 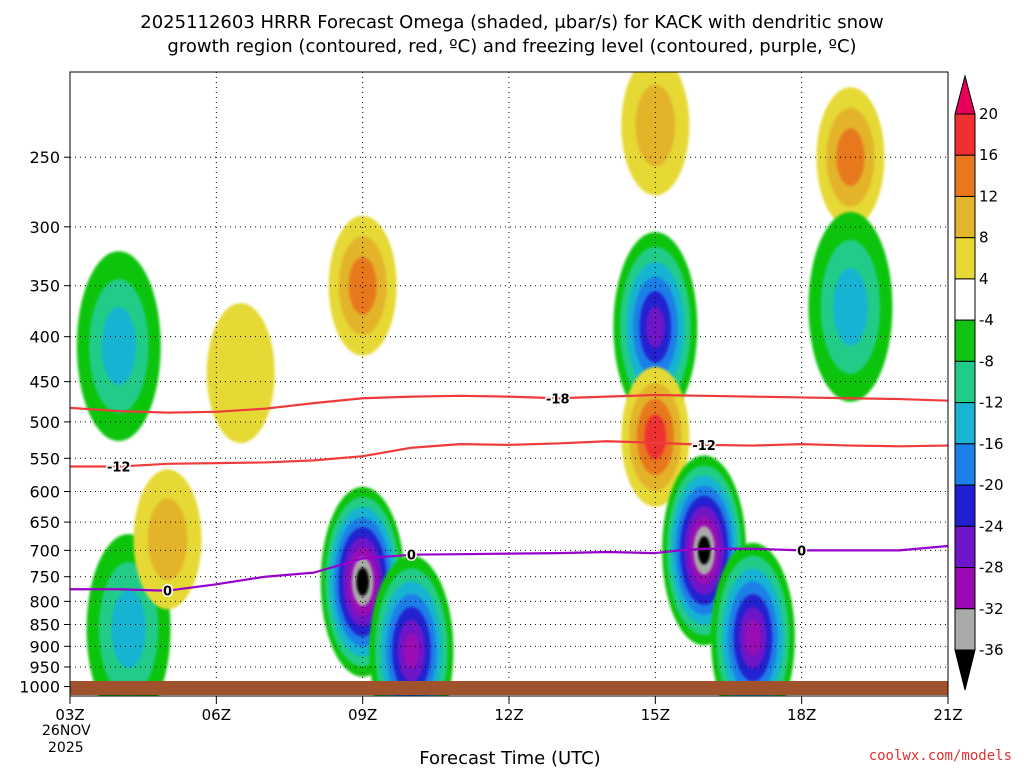 What do you see at coordinates (984, 238) in the screenshot?
I see `colorbar-label-3: 8` at bounding box center [984, 238].